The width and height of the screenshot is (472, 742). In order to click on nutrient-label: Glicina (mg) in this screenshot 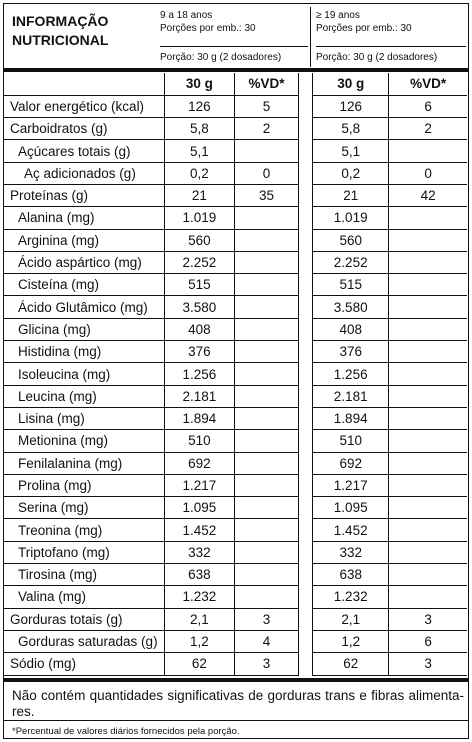, I will do `click(84, 330)`.